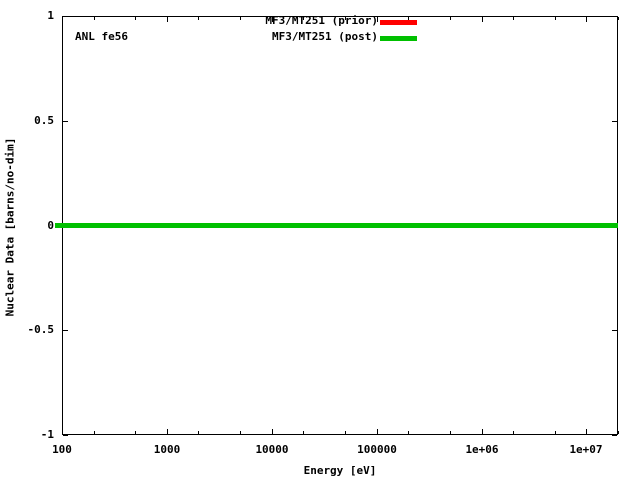 Image resolution: width=640 pixels, height=480 pixels. Describe the element at coordinates (321, 20) in the screenshot. I see `legend-label: MF3/MT251 (prior)` at that location.